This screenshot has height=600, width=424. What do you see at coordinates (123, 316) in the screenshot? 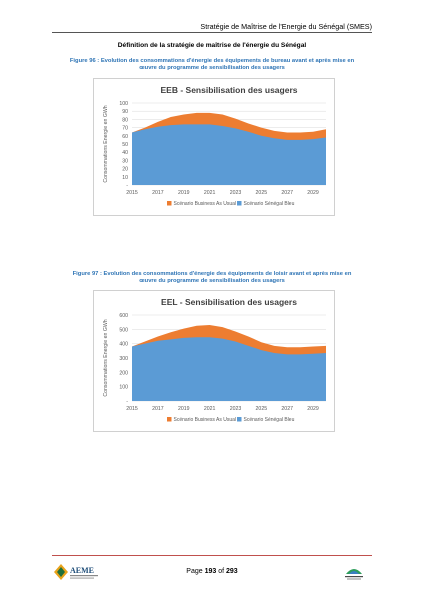
I see `y-tick-label: 600` at bounding box center [123, 316].